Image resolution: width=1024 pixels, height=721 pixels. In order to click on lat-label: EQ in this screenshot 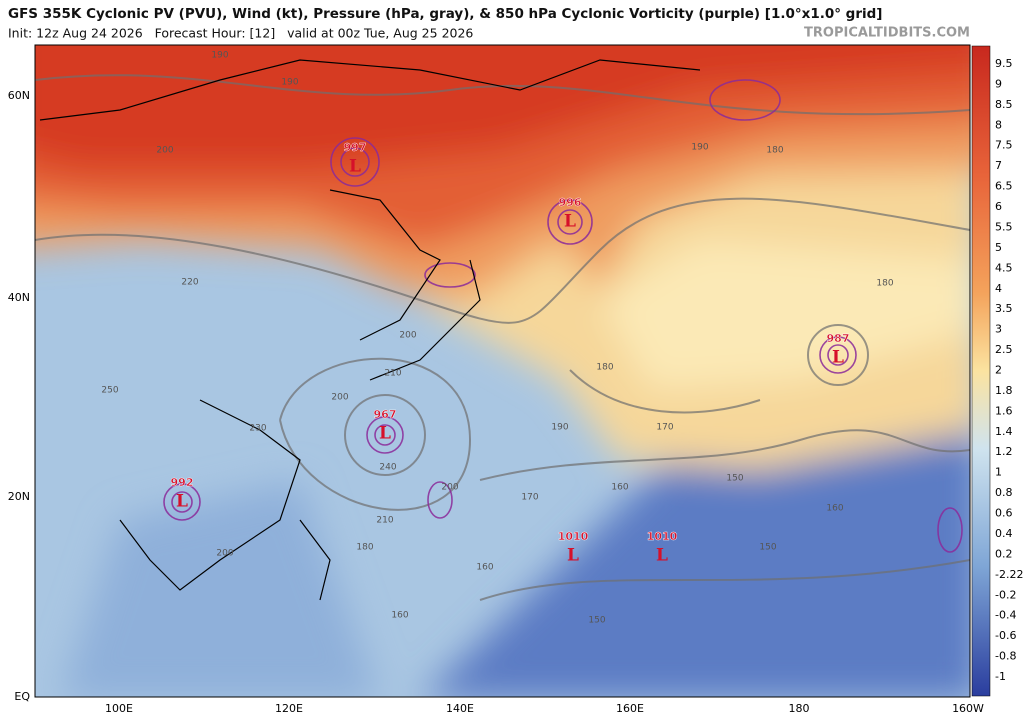, I will do `click(22, 696)`.